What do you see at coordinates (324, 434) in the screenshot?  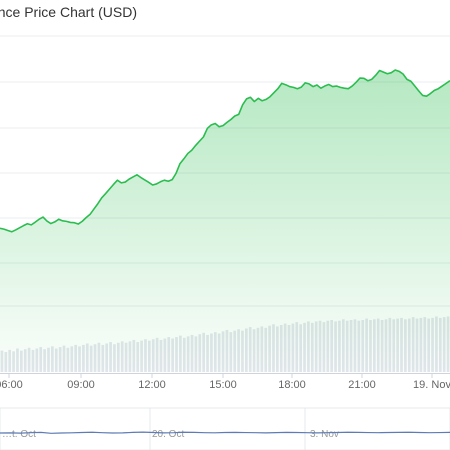 I see `navigator-tick-label: 3. Nov` at bounding box center [324, 434].